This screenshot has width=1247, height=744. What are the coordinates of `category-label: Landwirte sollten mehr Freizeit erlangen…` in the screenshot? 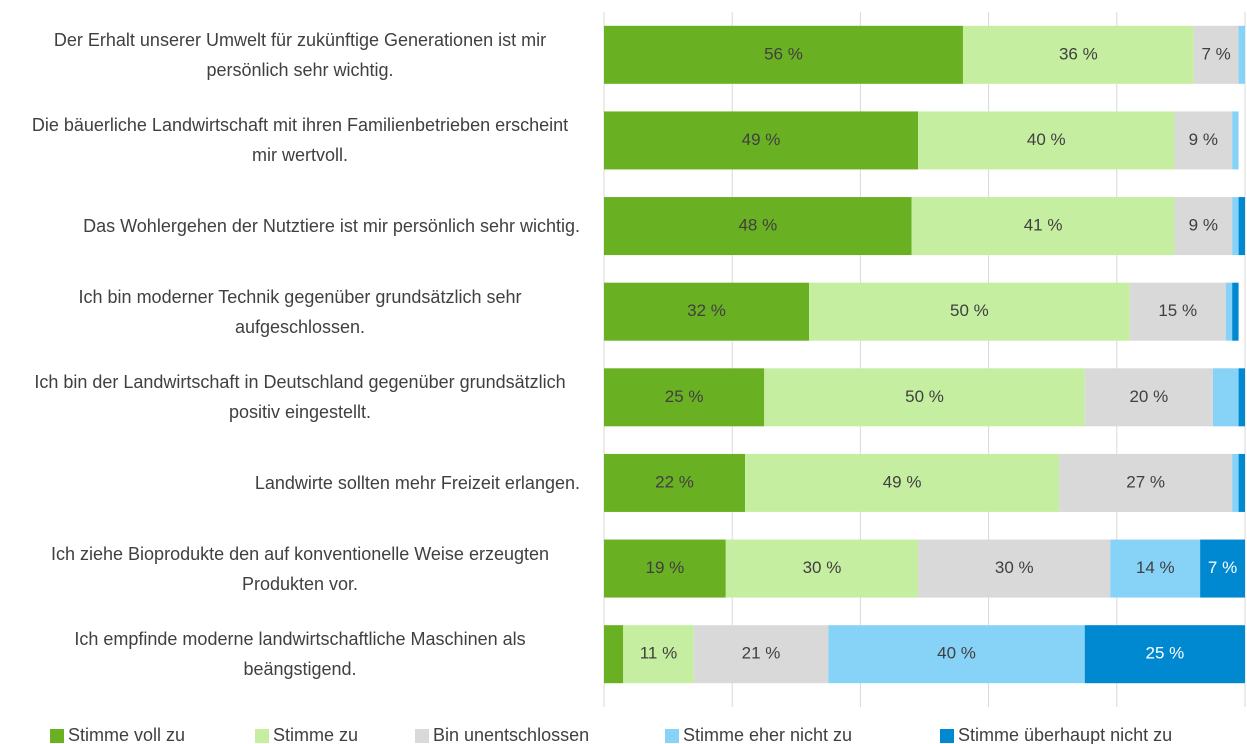 It's located at (290, 483).